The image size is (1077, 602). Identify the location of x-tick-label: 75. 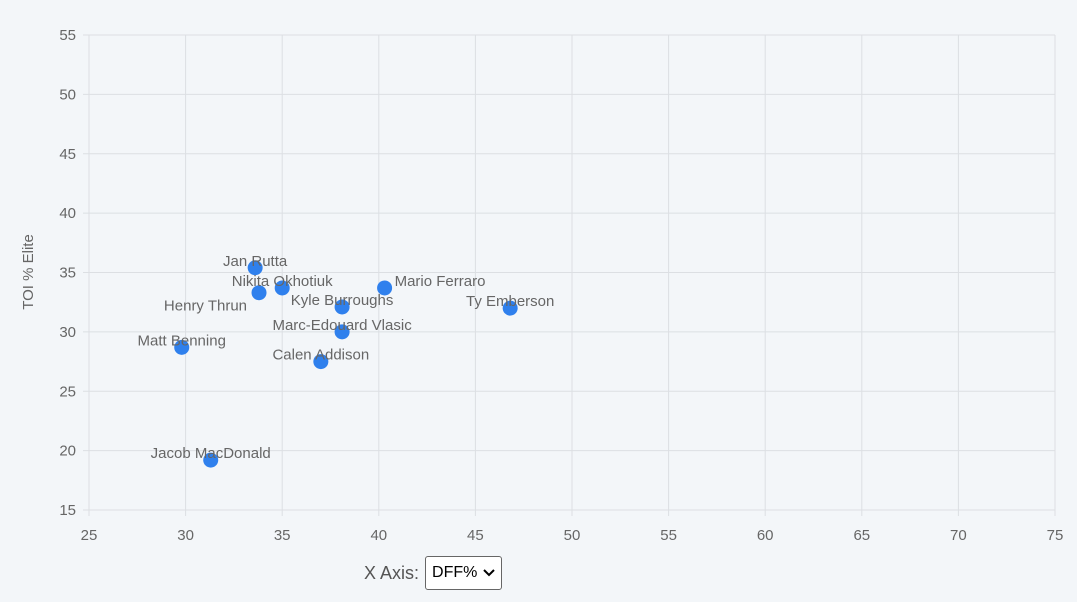
(1055, 535).